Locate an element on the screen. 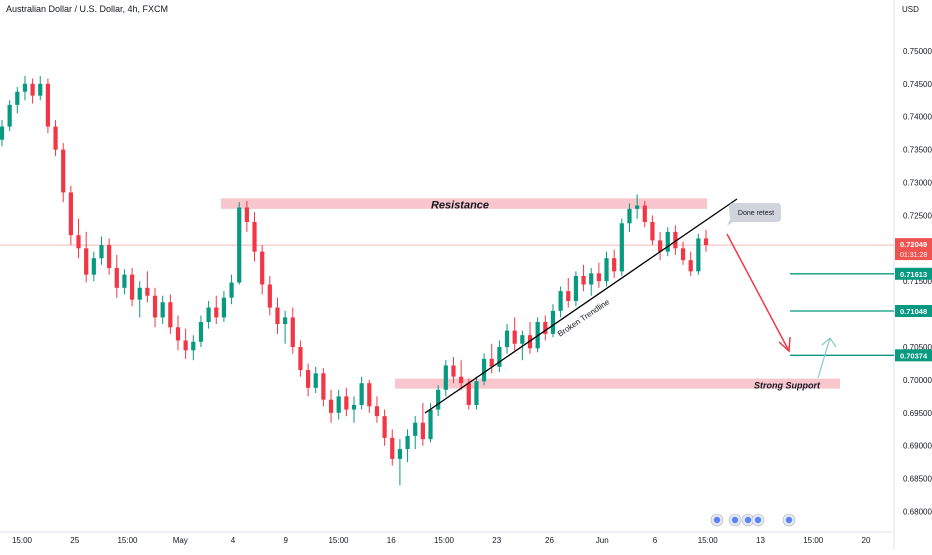 The image size is (932, 555). y-tick-label: 0.71500 is located at coordinates (917, 281).